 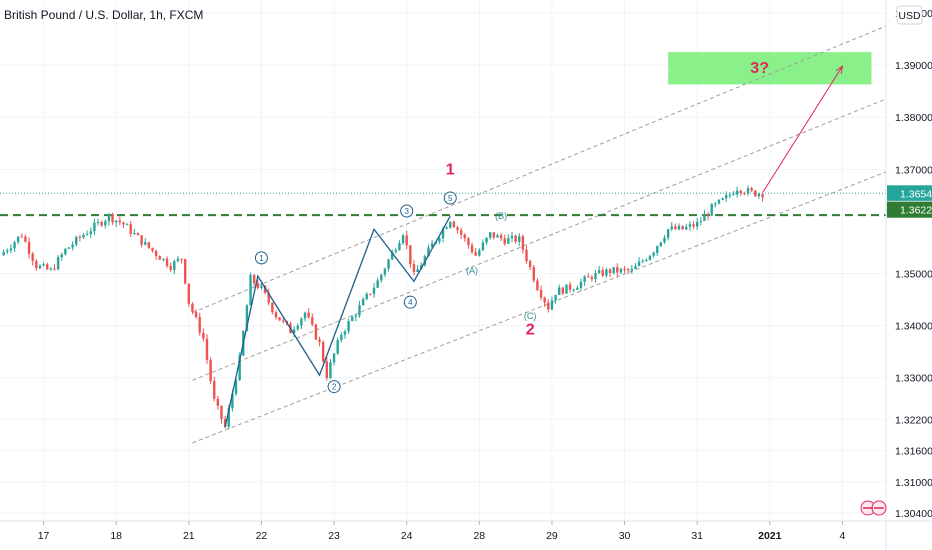 What do you see at coordinates (916, 194) in the screenshot?
I see `last-price-tag: 1.36540` at bounding box center [916, 194].